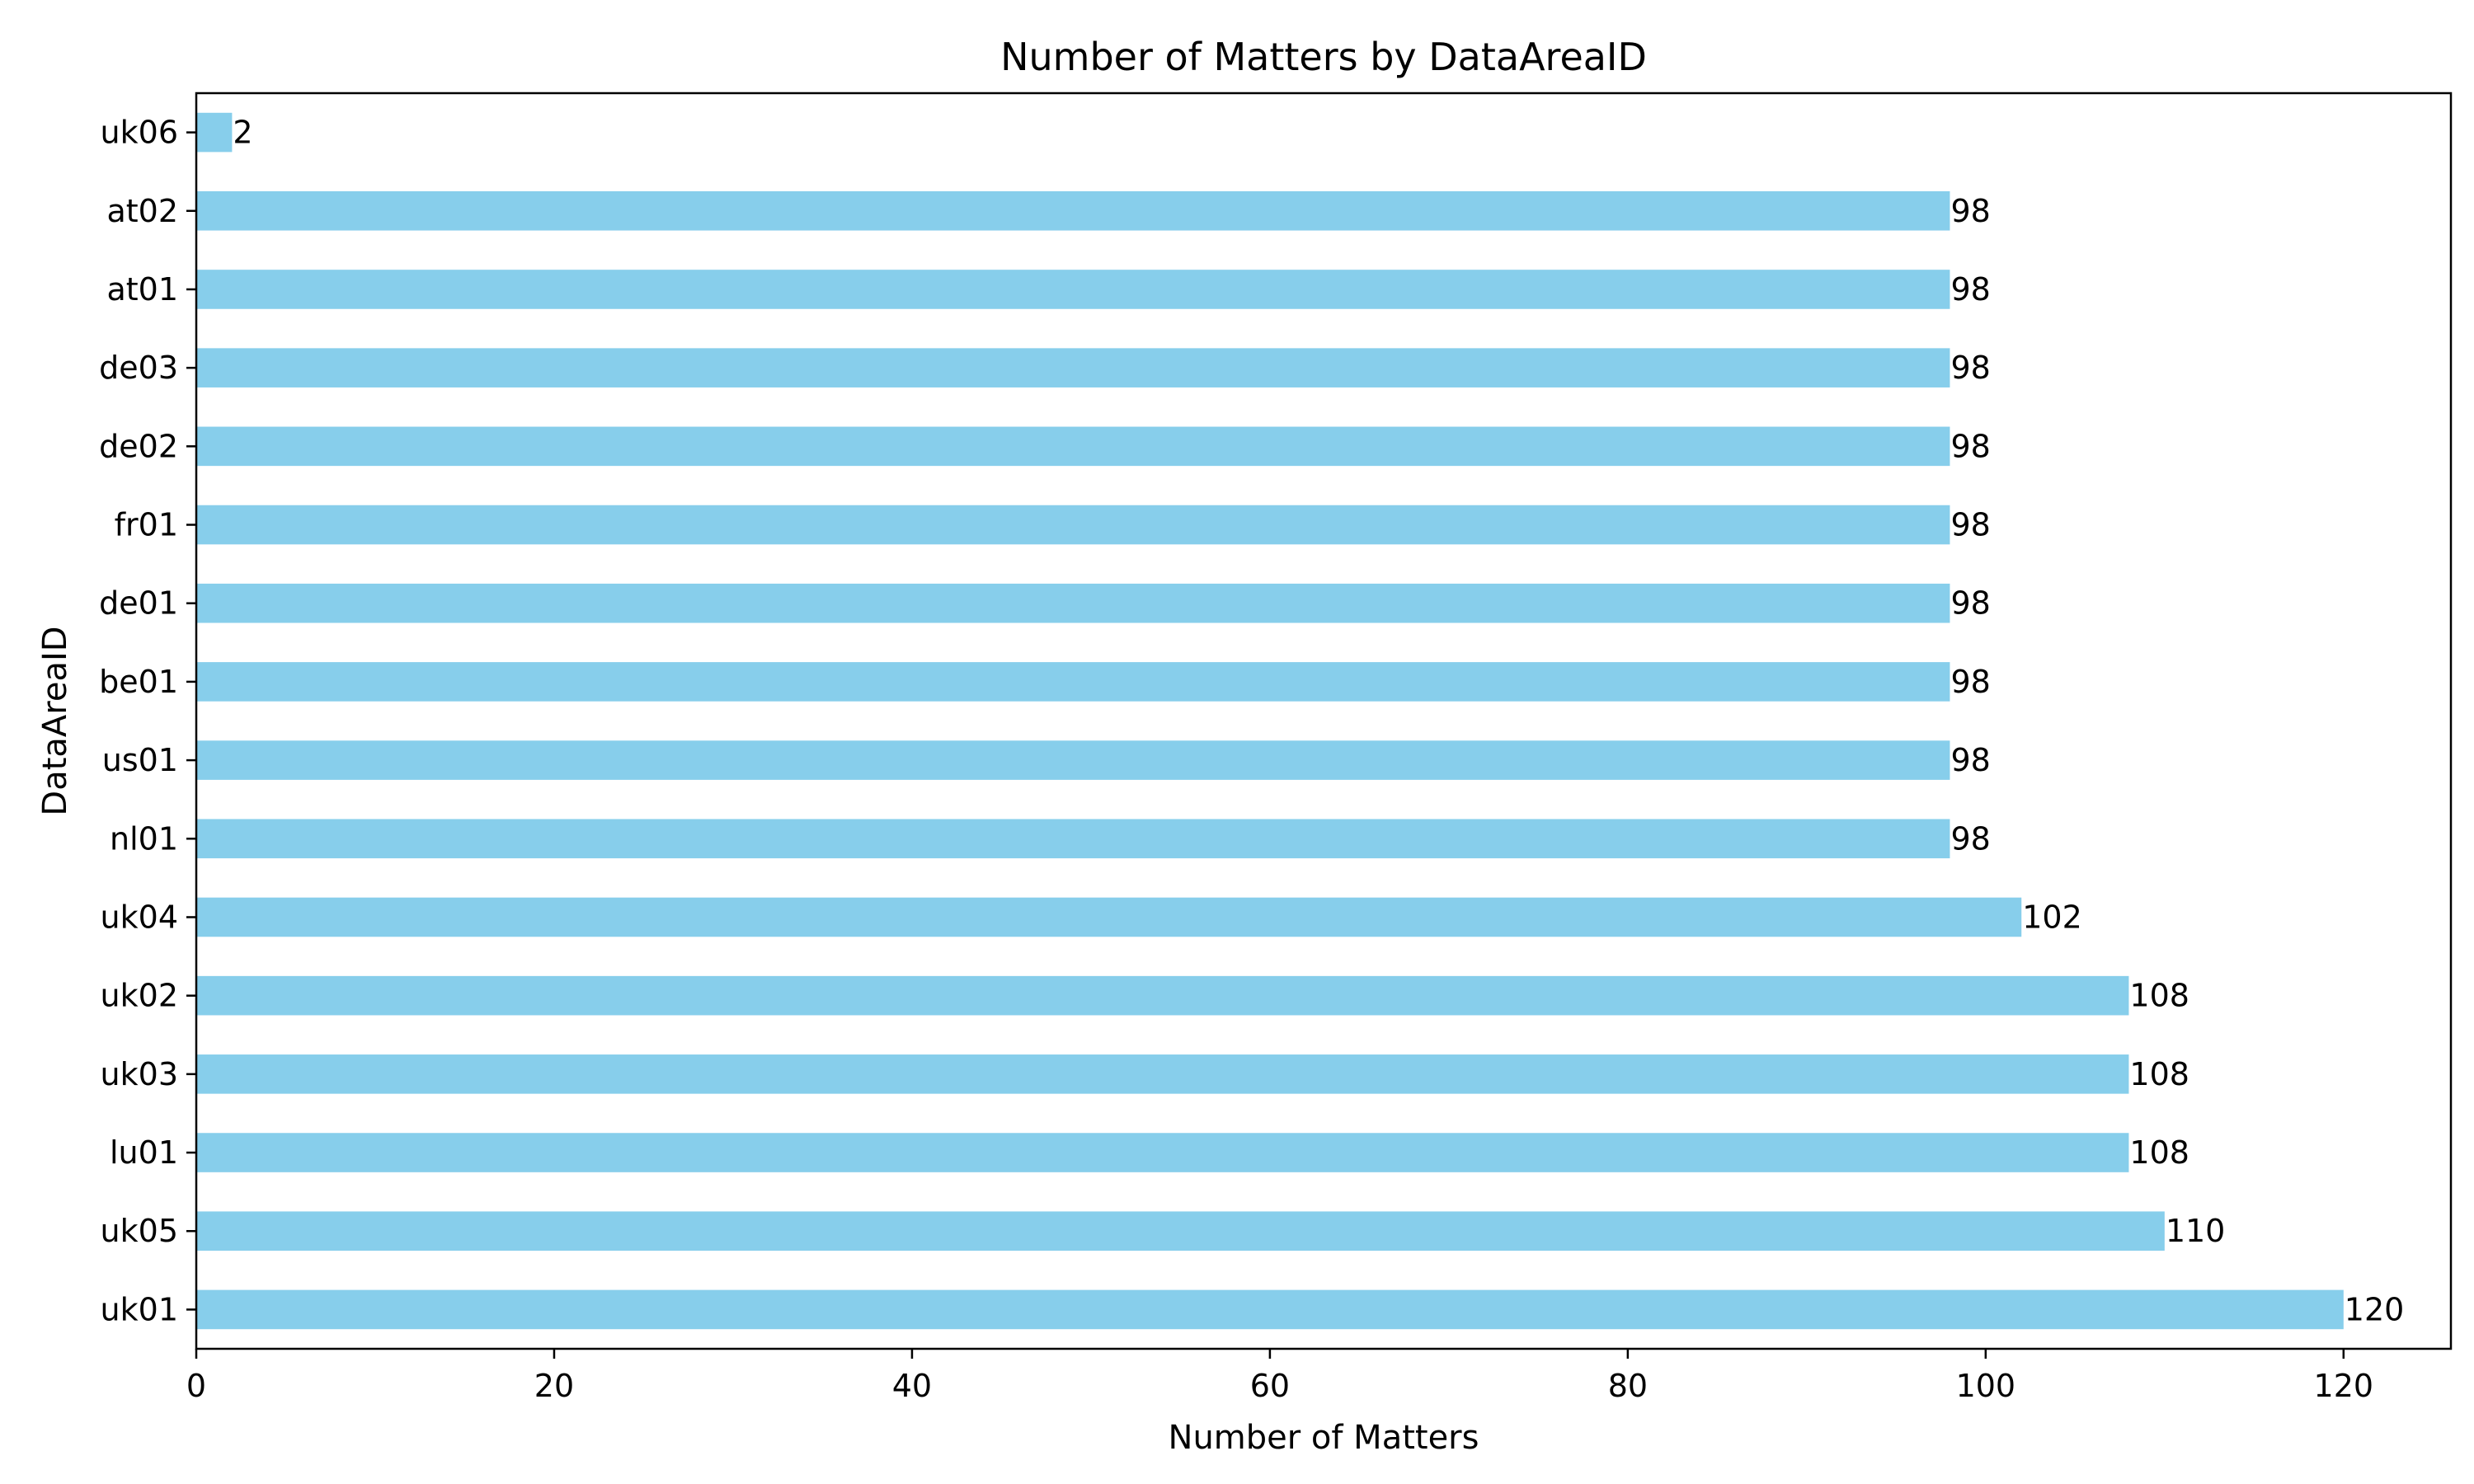 The image size is (2474, 1484). What do you see at coordinates (139, 996) in the screenshot?
I see `y-tick-label-uk02: uk02` at bounding box center [139, 996].